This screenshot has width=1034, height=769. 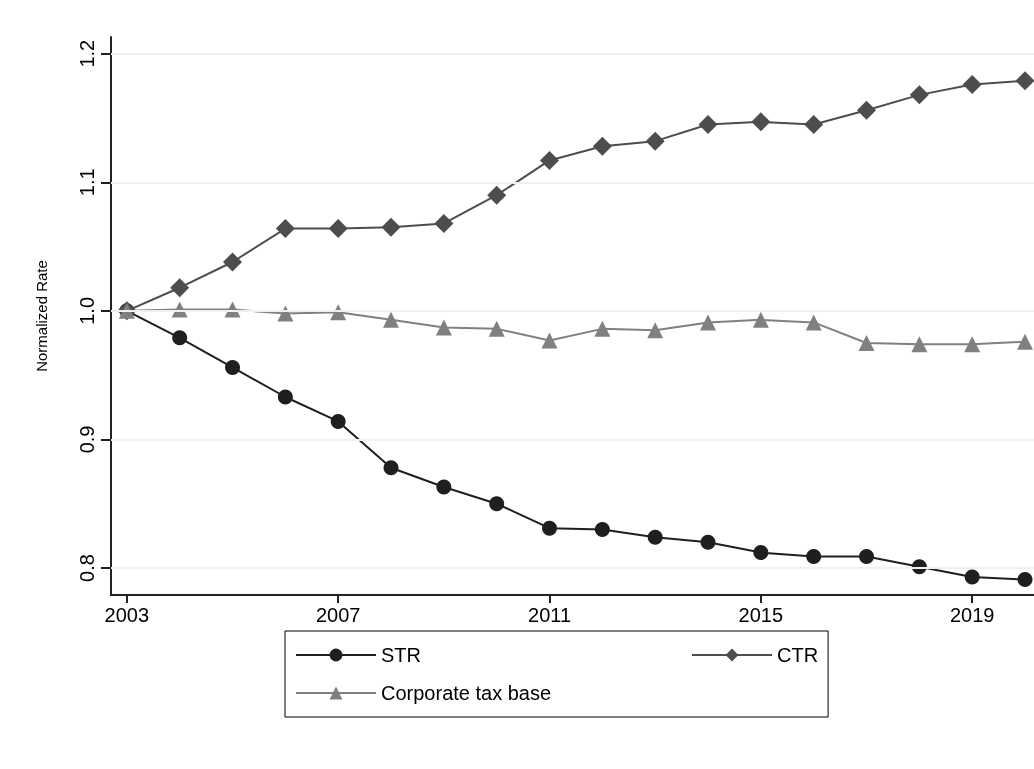 What do you see at coordinates (41, 316) in the screenshot?
I see `y-axis-title: Normalized Rate` at bounding box center [41, 316].